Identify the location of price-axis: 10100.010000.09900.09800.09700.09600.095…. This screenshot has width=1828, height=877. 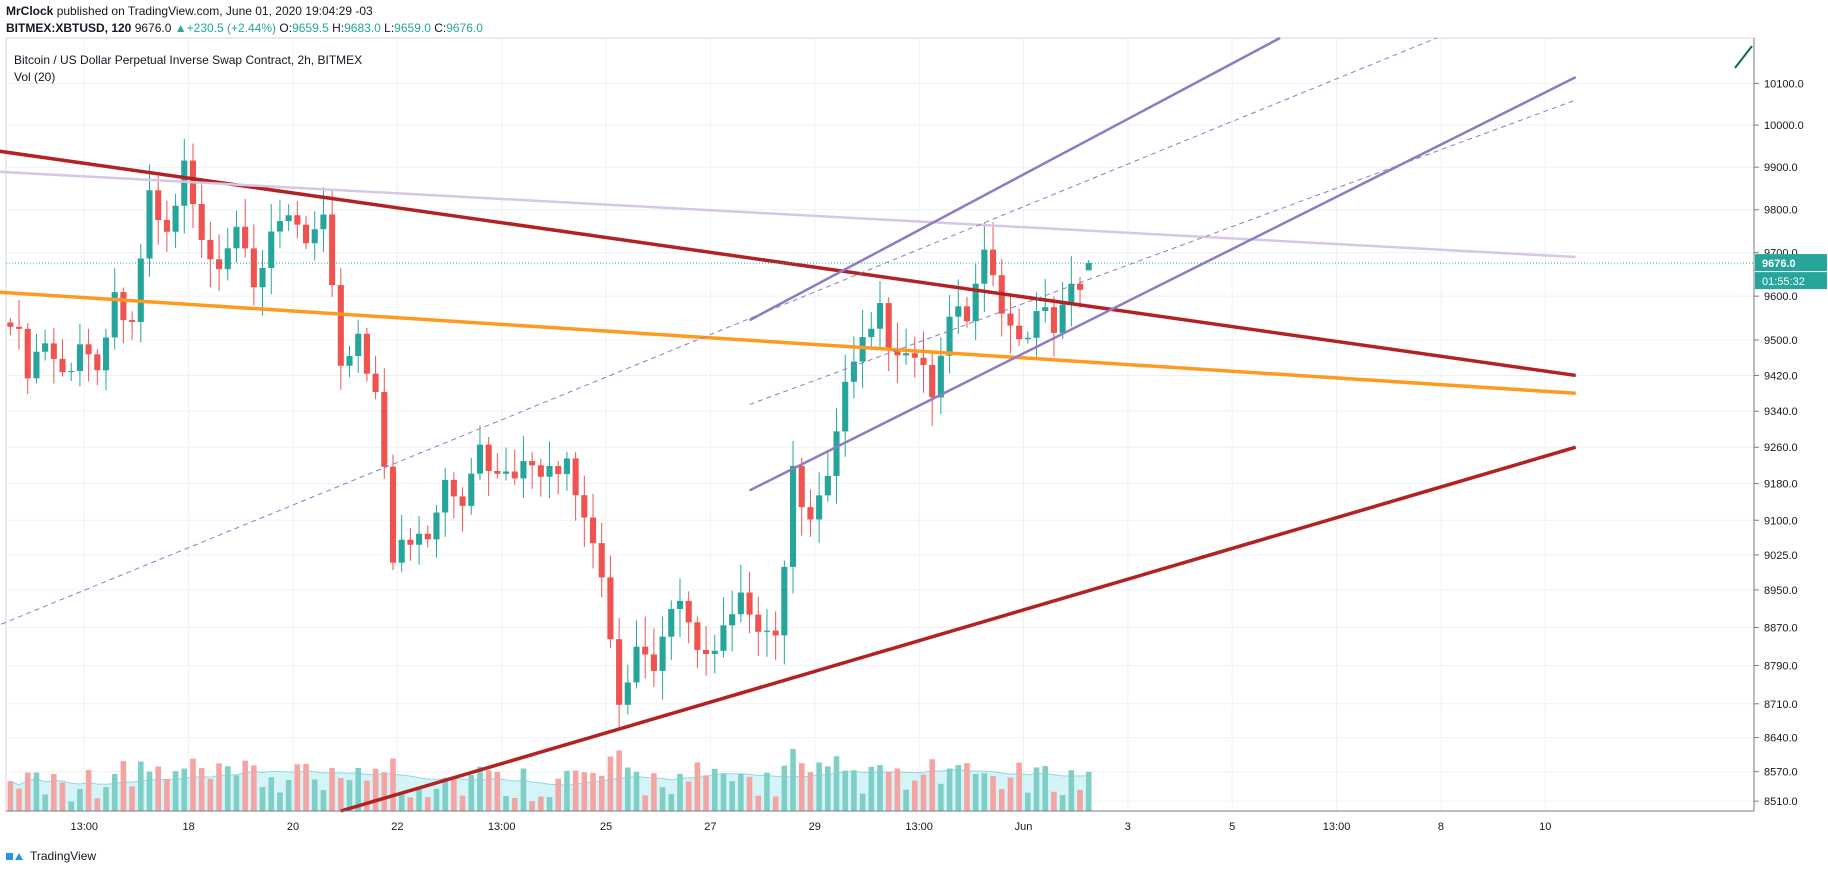
(1790, 424).